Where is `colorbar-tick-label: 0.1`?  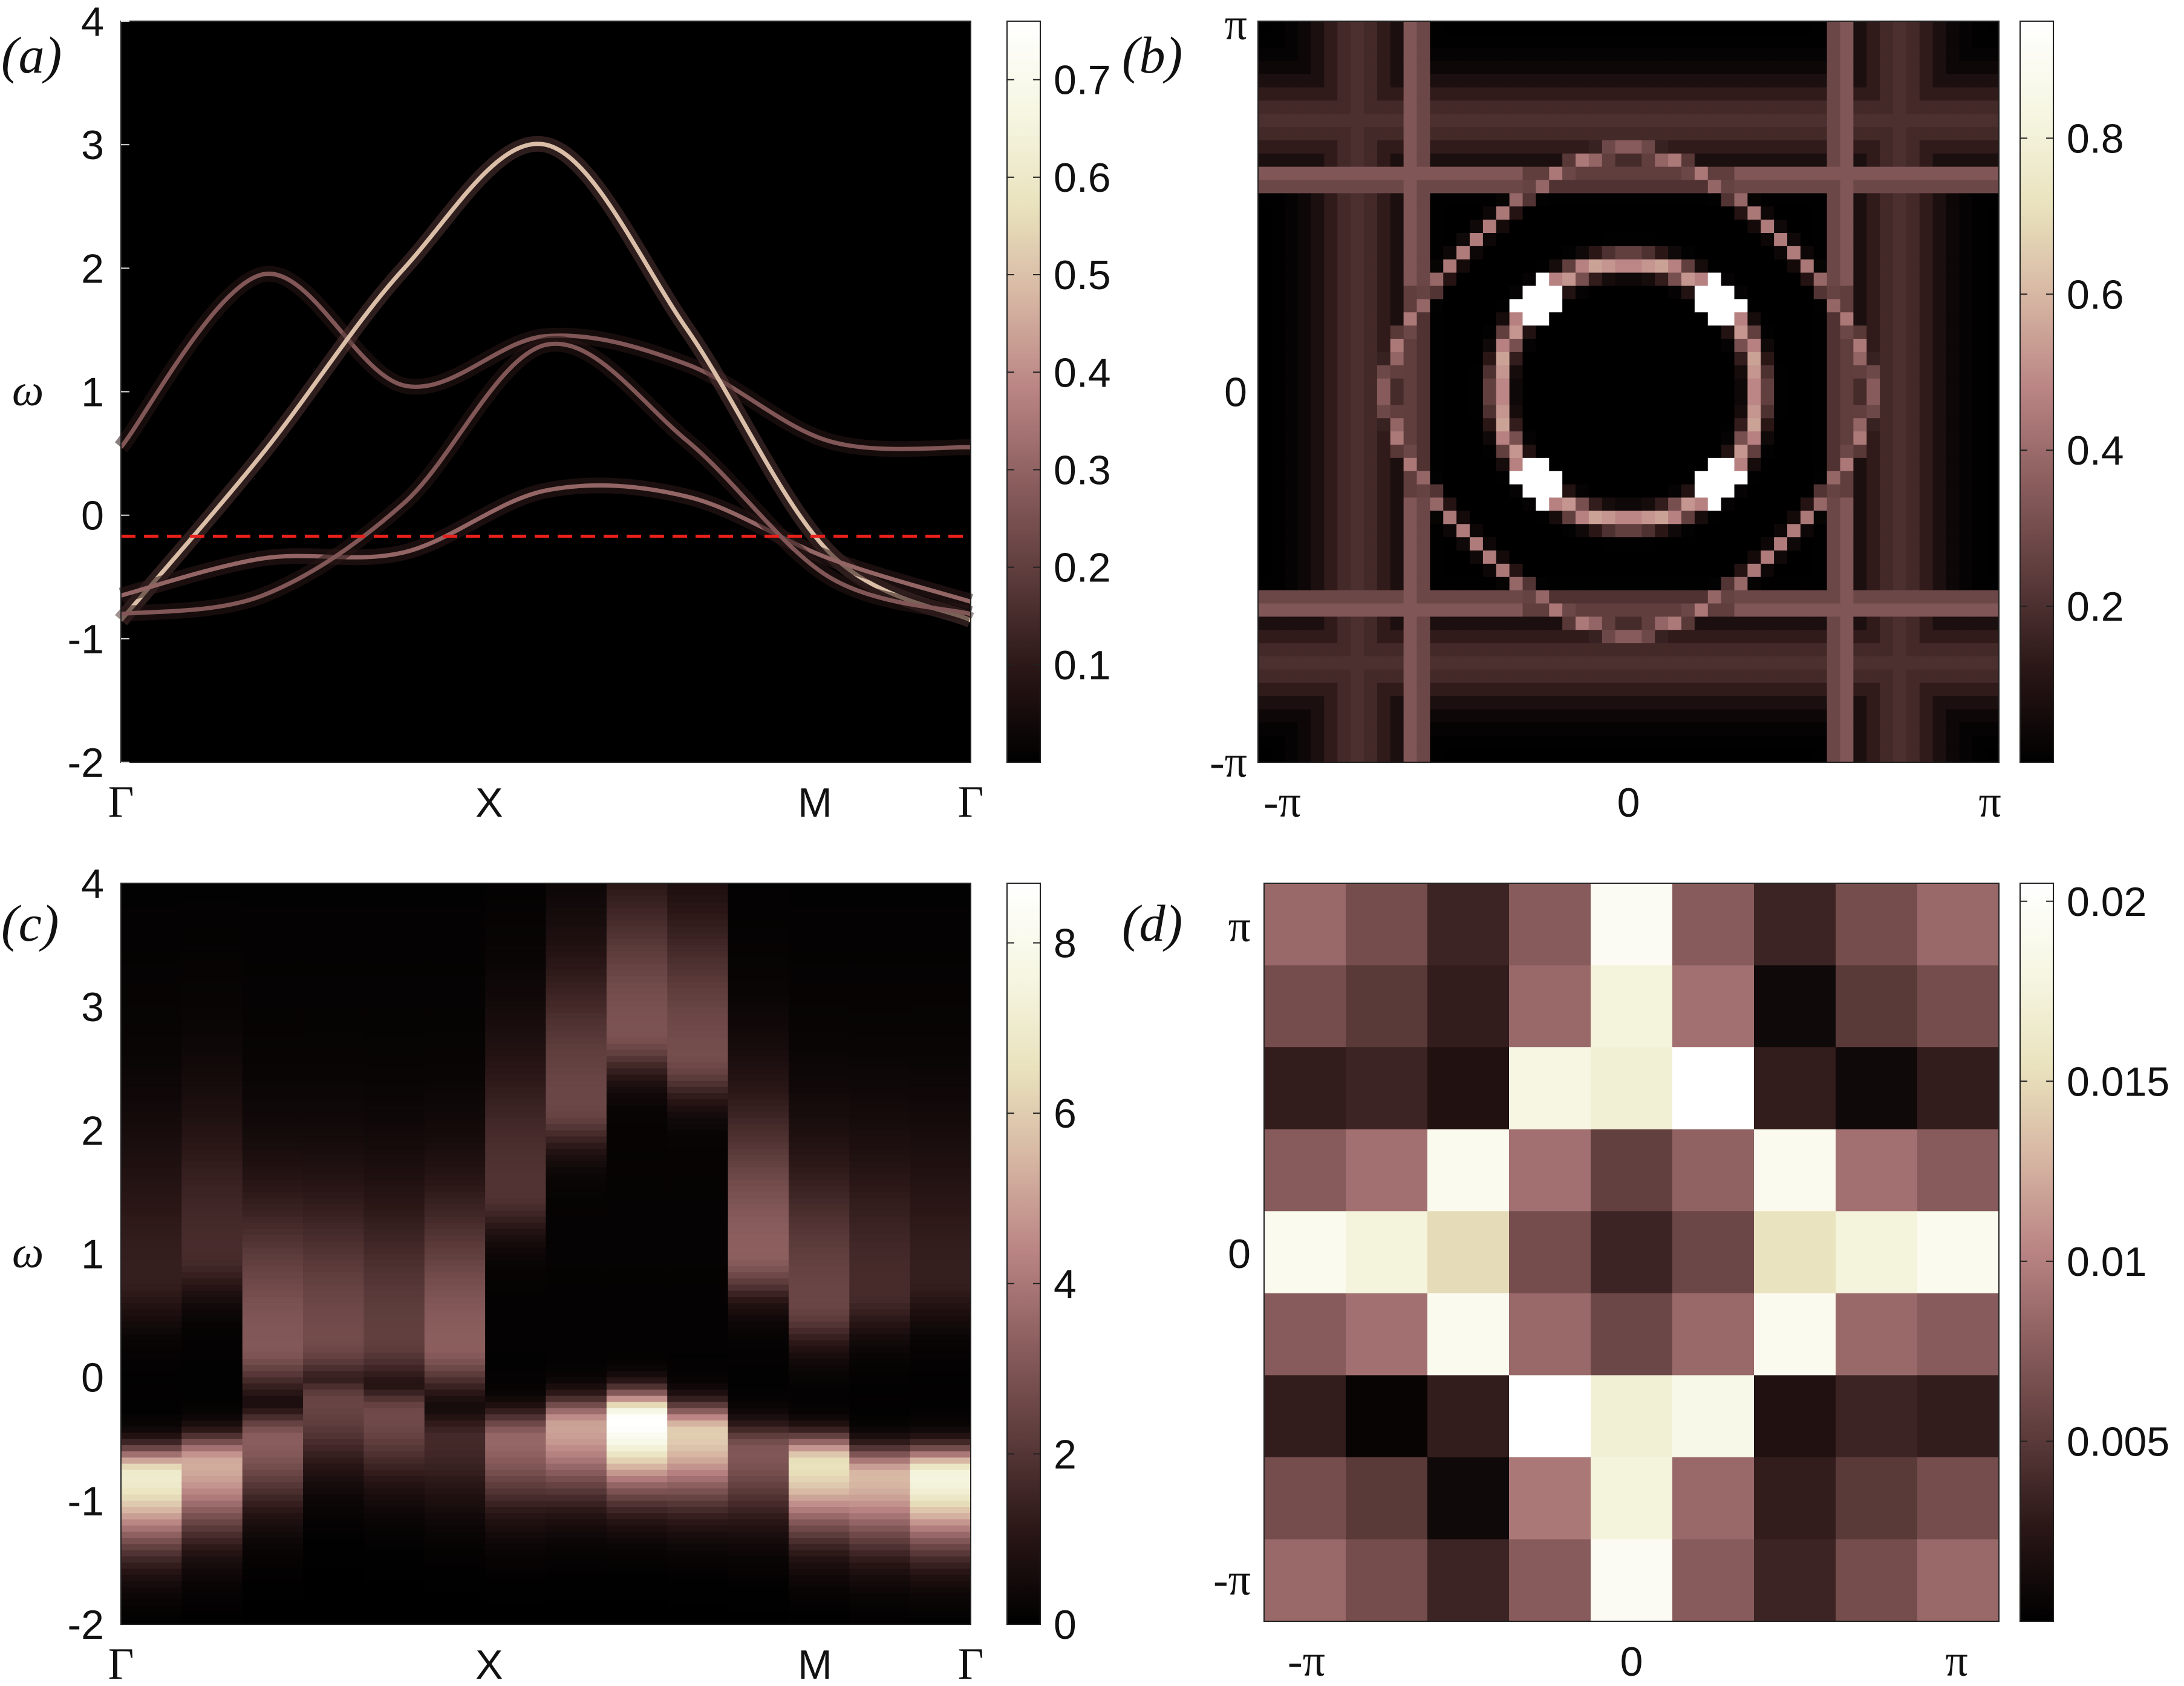
colorbar-tick-label: 0.1 is located at coordinates (1082, 665).